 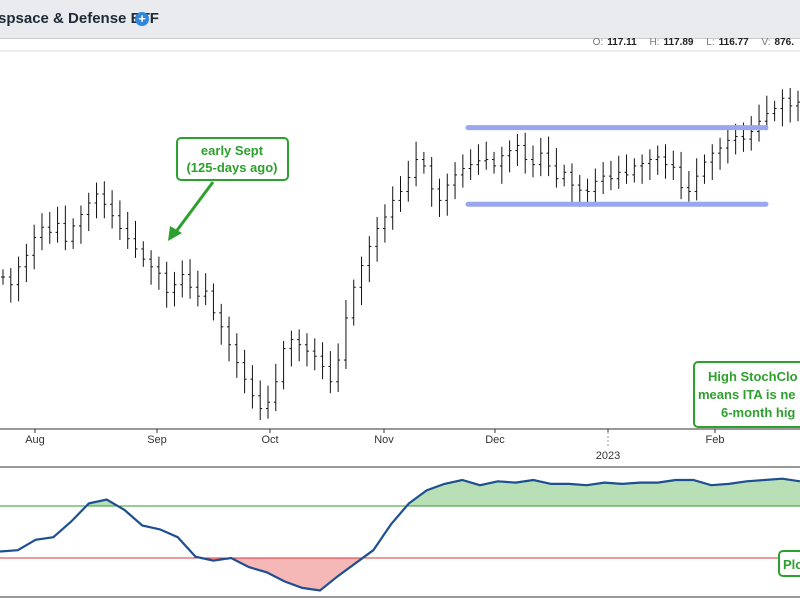 What do you see at coordinates (232, 159) in the screenshot?
I see `early-sept-box` at bounding box center [232, 159].